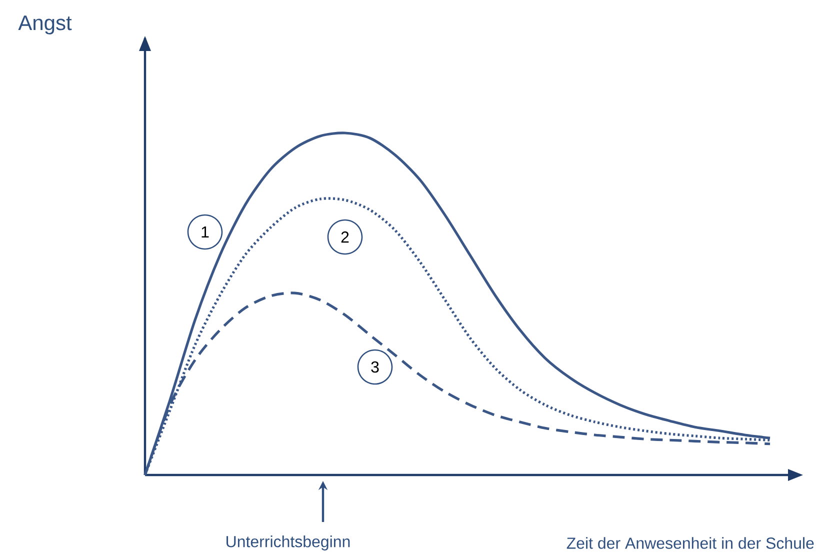  What do you see at coordinates (375, 367) in the screenshot?
I see `series-label: 3` at bounding box center [375, 367].